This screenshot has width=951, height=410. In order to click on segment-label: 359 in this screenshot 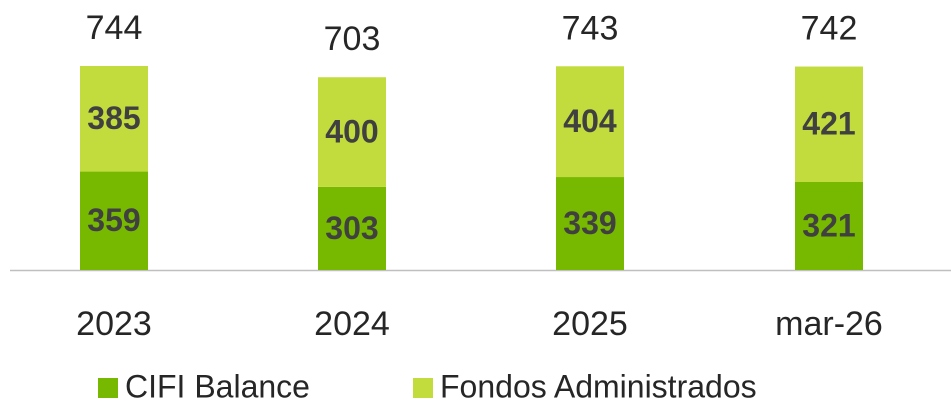, I will do `click(113, 220)`.